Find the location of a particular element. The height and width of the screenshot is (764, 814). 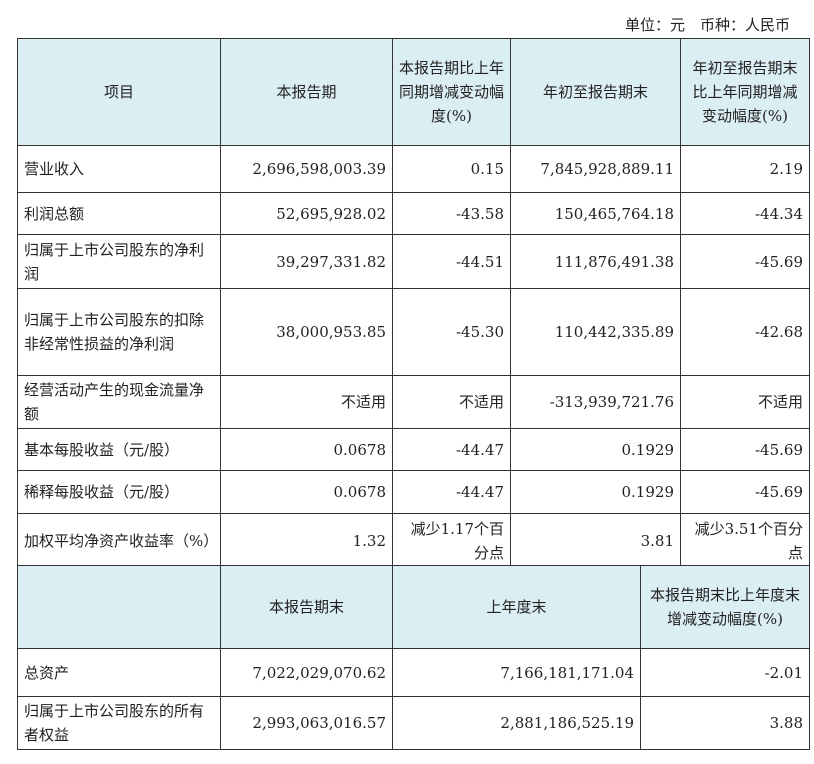

value-cell: -42.68 is located at coordinates (745, 332).